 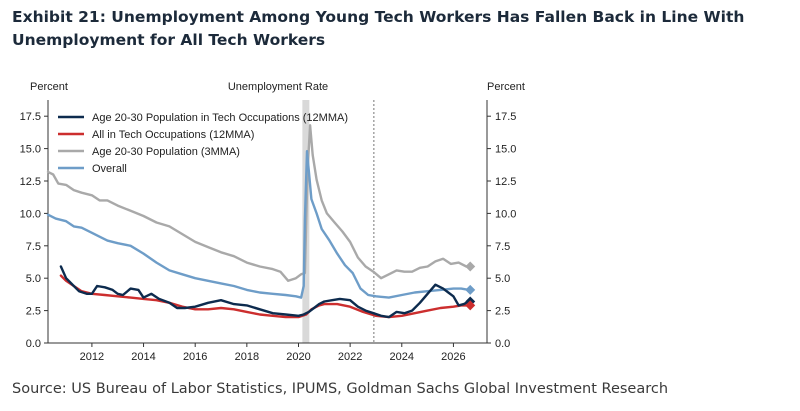 What do you see at coordinates (30, 150) in the screenshot?
I see `y-tick-label-left: 15.0` at bounding box center [30, 150].